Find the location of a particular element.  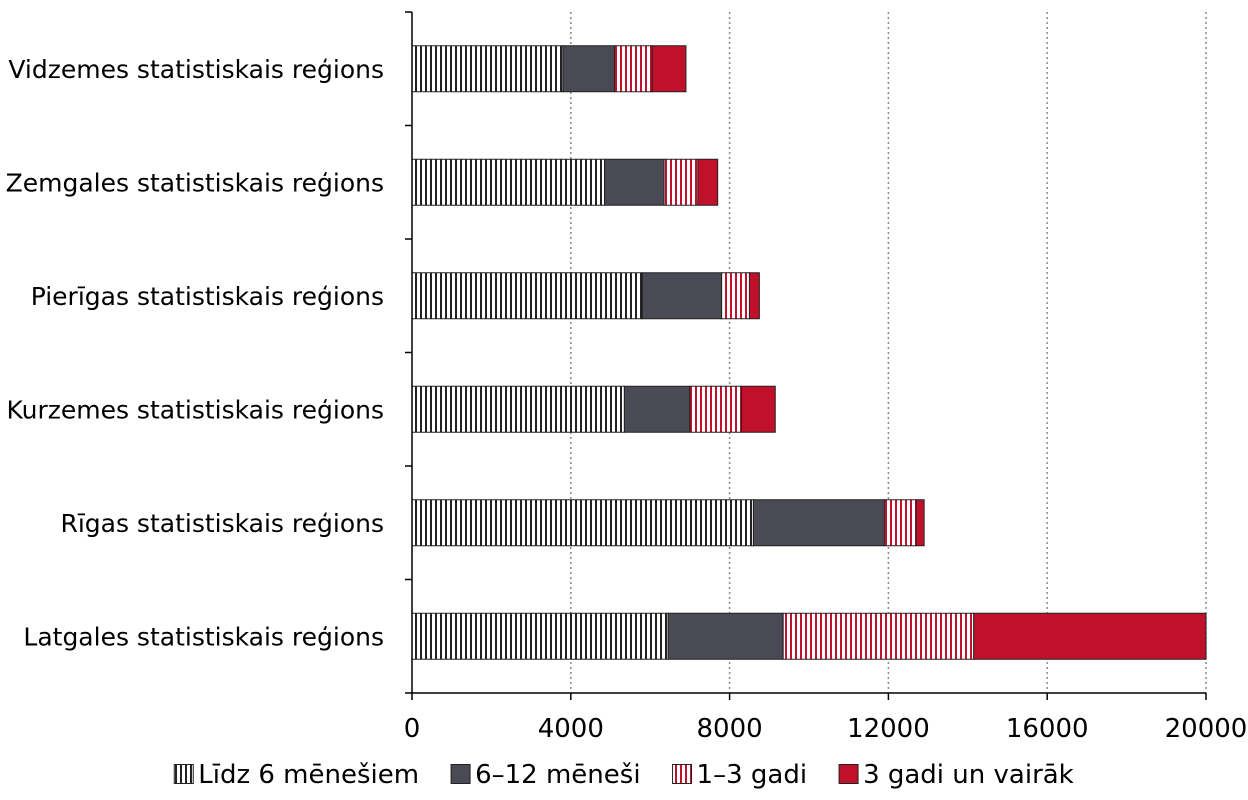

x-tick-label: 20000 is located at coordinates (1206, 729).